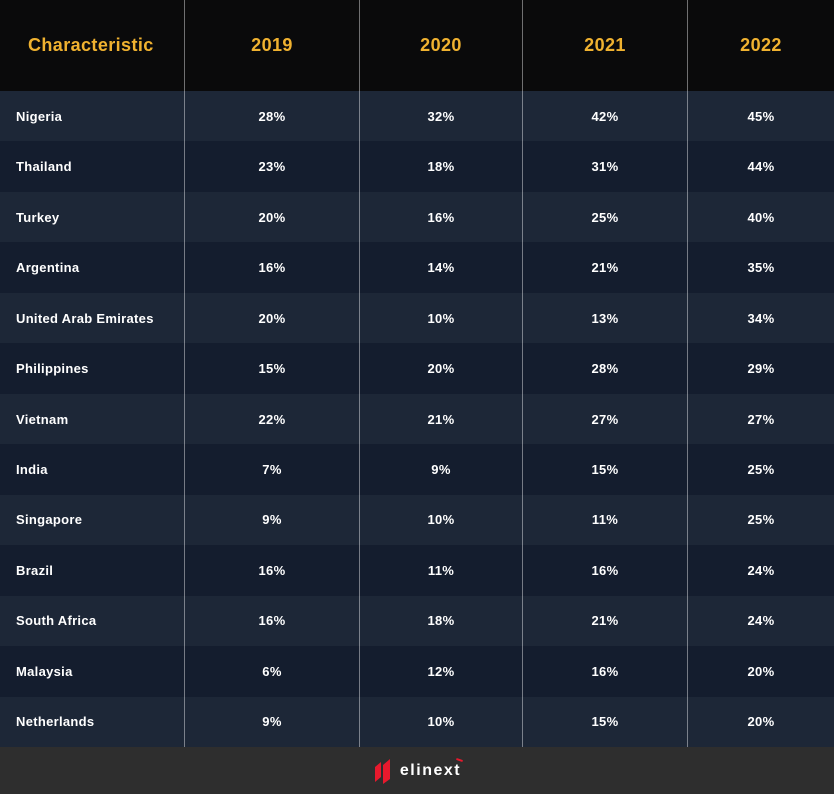  What do you see at coordinates (760, 116) in the screenshot?
I see `value-2022: 45%` at bounding box center [760, 116].